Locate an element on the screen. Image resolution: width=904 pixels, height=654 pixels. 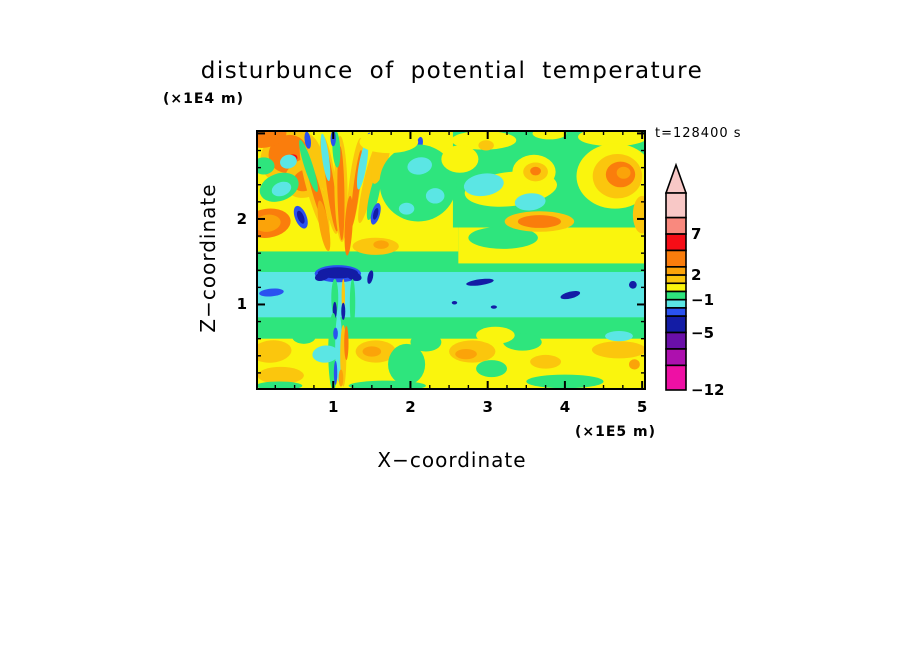
chart-title: disturbunce of potential temperature is located at coordinates (452, 71).